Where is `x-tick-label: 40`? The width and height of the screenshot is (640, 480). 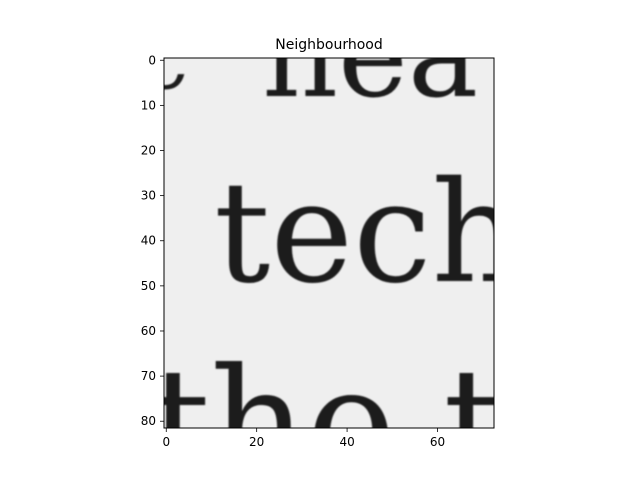
x-tick-label: 40 is located at coordinates (346, 442).